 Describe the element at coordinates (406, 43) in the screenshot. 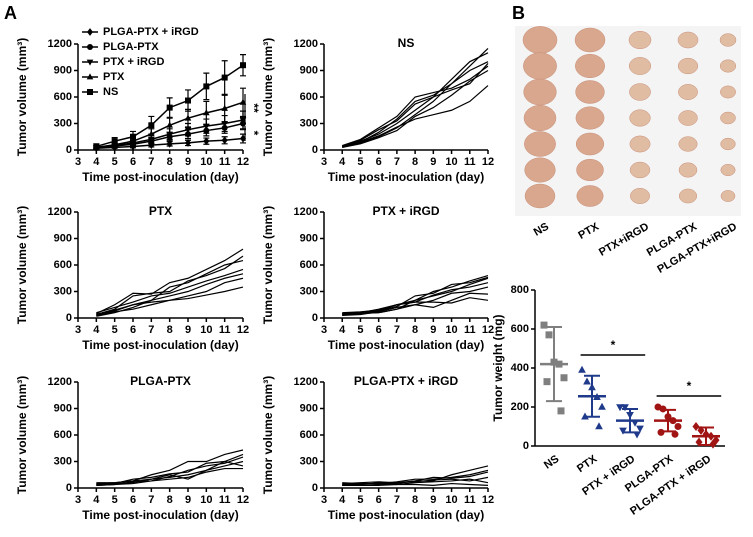

I see `chart-title: NS` at that location.